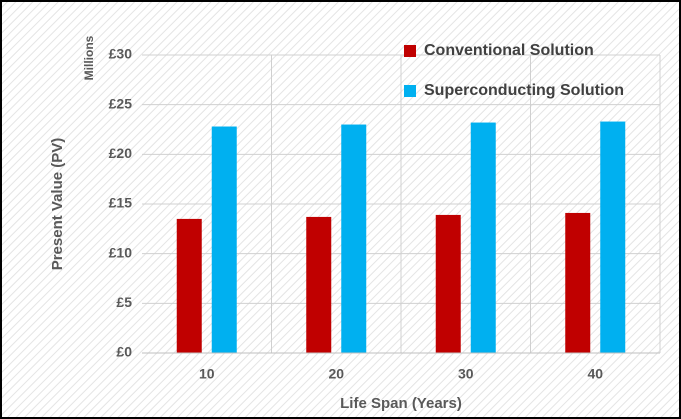  What do you see at coordinates (121, 54) in the screenshot?
I see `y-tick-label: £30` at bounding box center [121, 54].